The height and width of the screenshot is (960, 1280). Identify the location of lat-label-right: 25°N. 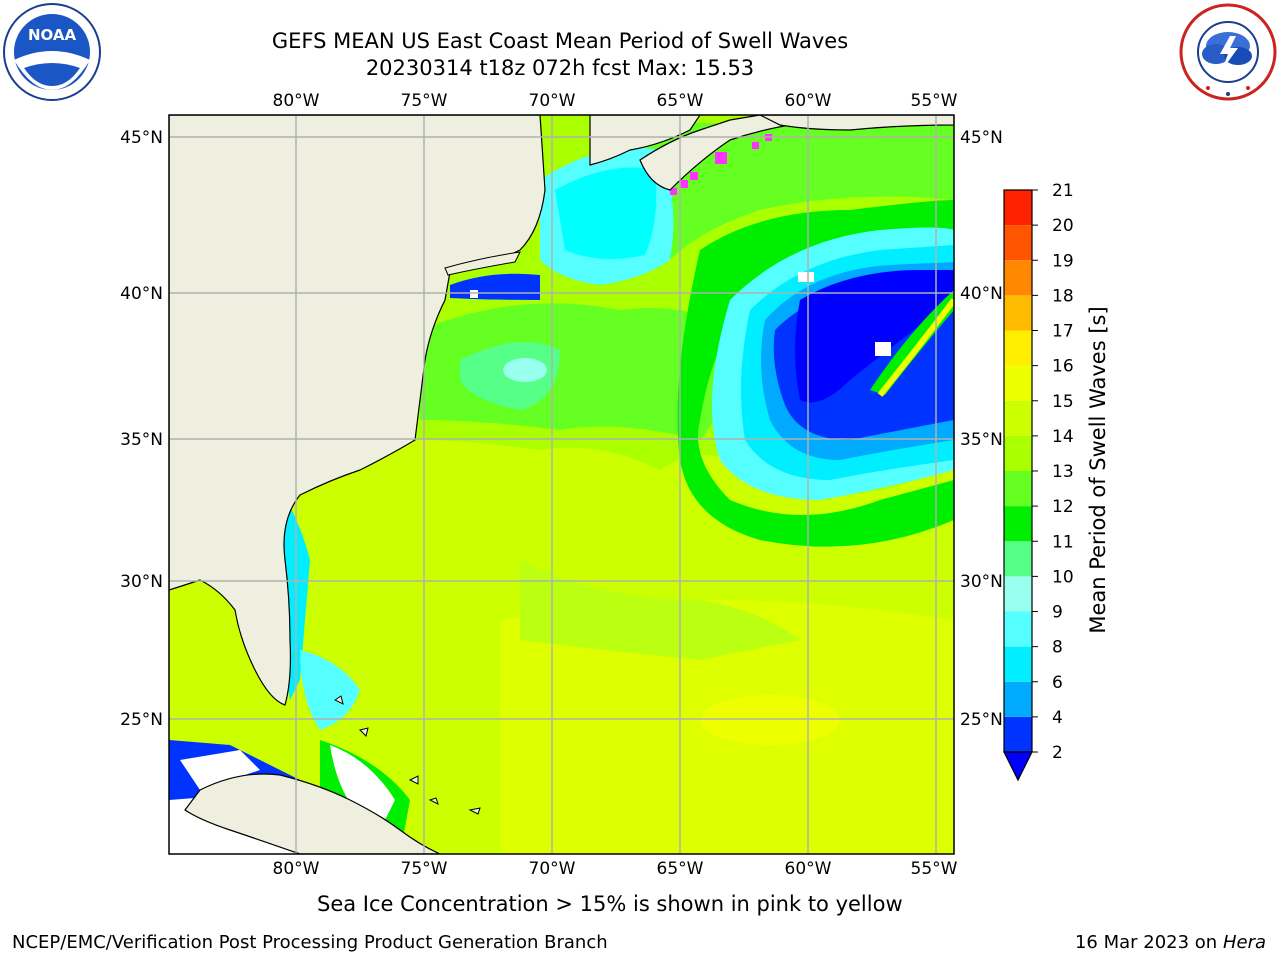
(981, 720).